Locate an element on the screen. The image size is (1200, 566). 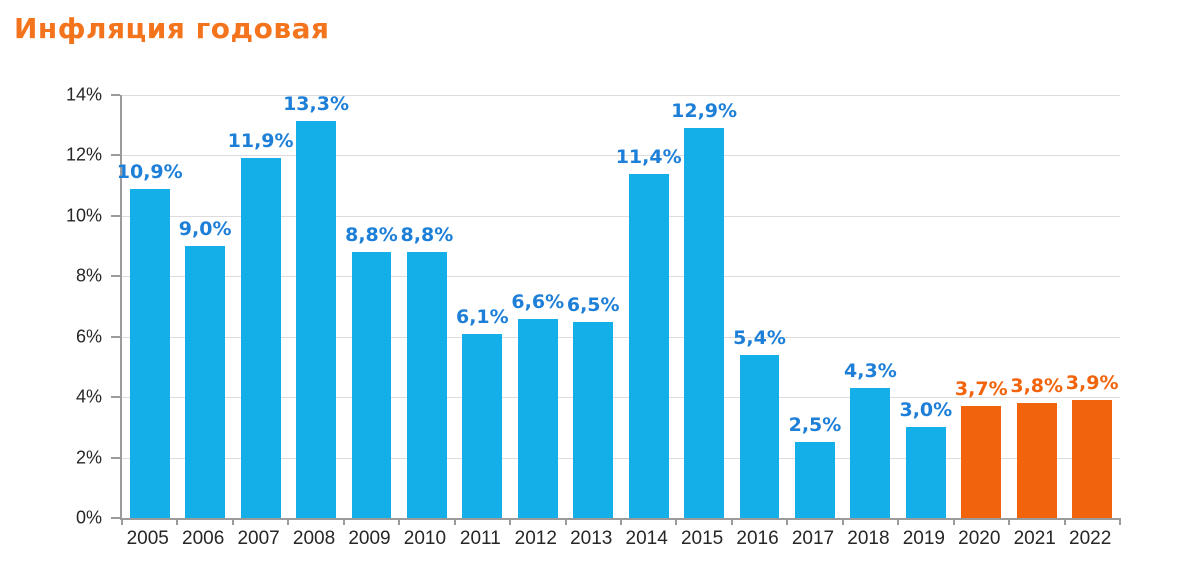
gridline-8% is located at coordinates (621, 277).